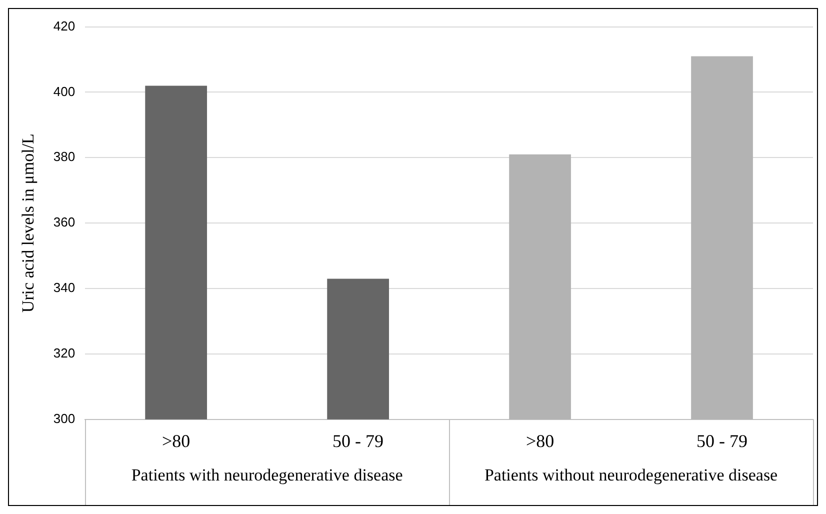 This screenshot has width=826, height=514. Describe the element at coordinates (64, 222) in the screenshot. I see `y-tick-label: 360` at that location.